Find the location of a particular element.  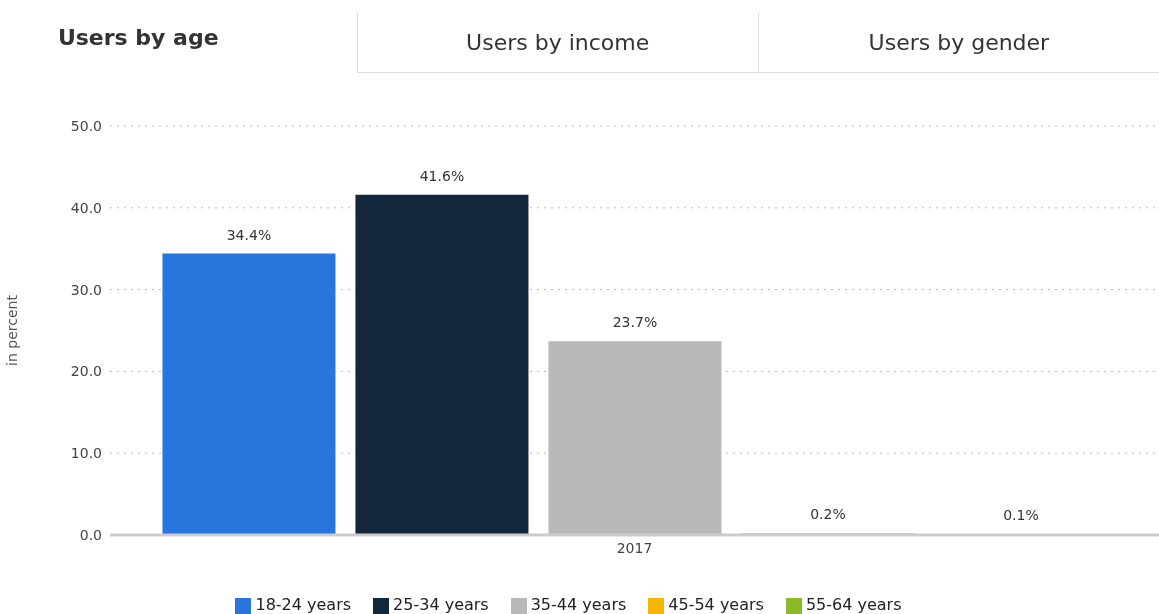

legend-label: 45-54 years is located at coordinates (716, 604).